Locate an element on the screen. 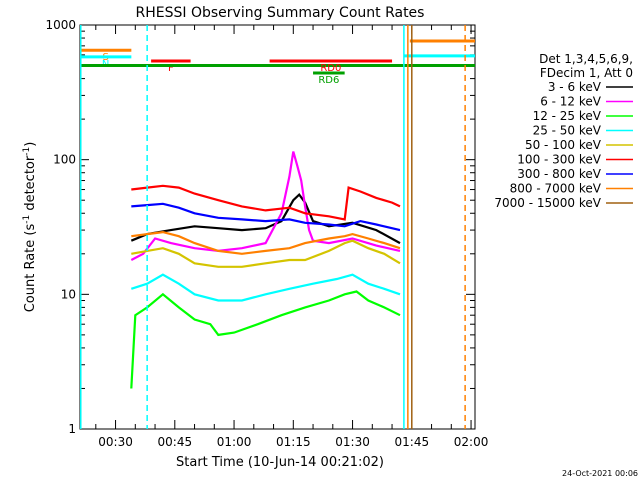 The height and width of the screenshot is (480, 640). legend-label-2: 12 - 25 keV is located at coordinates (567, 116).